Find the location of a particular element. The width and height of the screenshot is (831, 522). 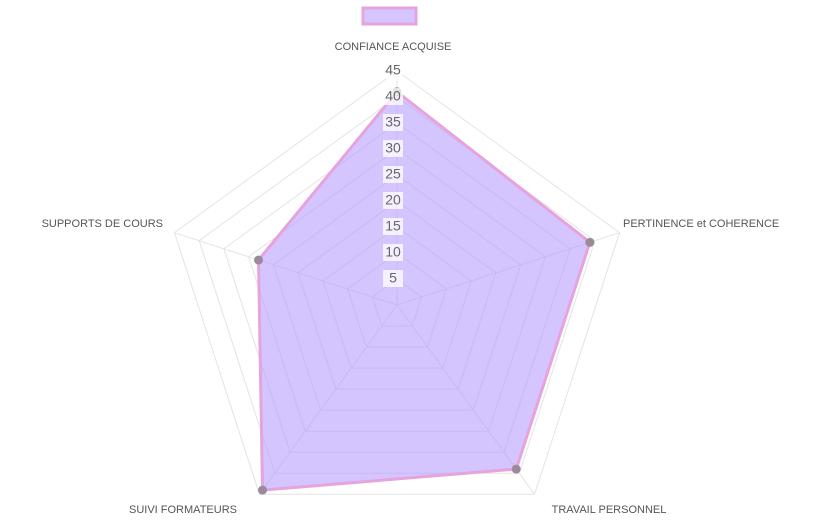

r-tick-label: 40 is located at coordinates (393, 96).